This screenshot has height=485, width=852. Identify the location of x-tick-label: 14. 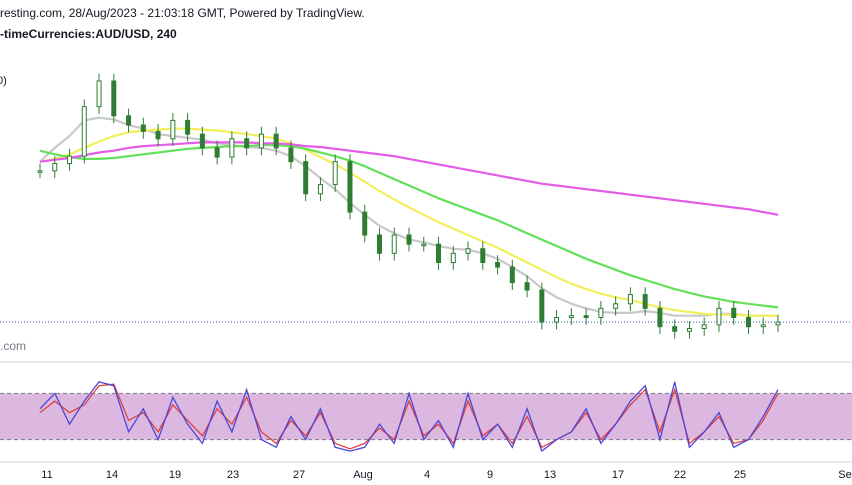
(112, 475).